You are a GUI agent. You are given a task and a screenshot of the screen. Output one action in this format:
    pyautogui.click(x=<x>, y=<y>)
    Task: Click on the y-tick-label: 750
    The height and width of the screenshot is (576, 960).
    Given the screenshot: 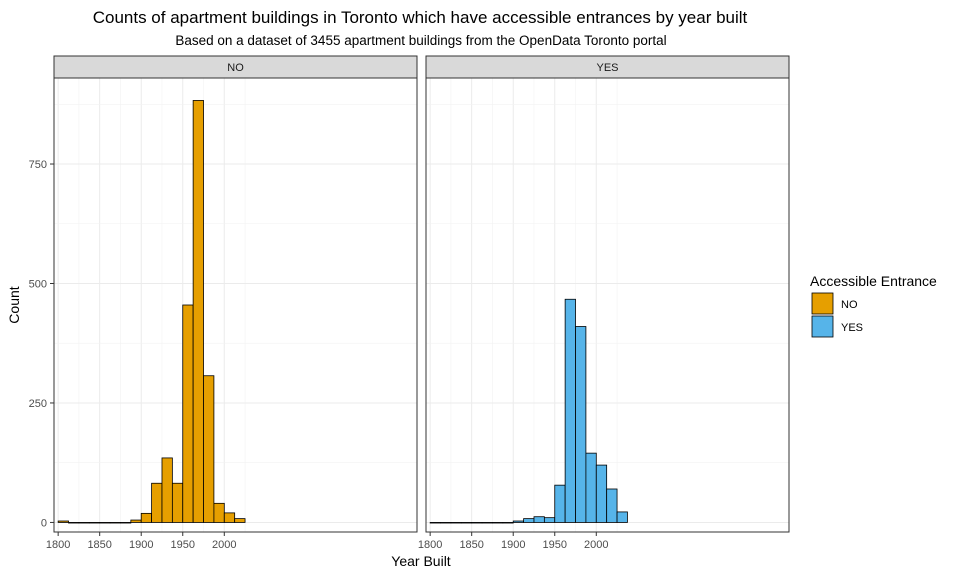 What is the action you would take?
    pyautogui.click(x=38, y=165)
    